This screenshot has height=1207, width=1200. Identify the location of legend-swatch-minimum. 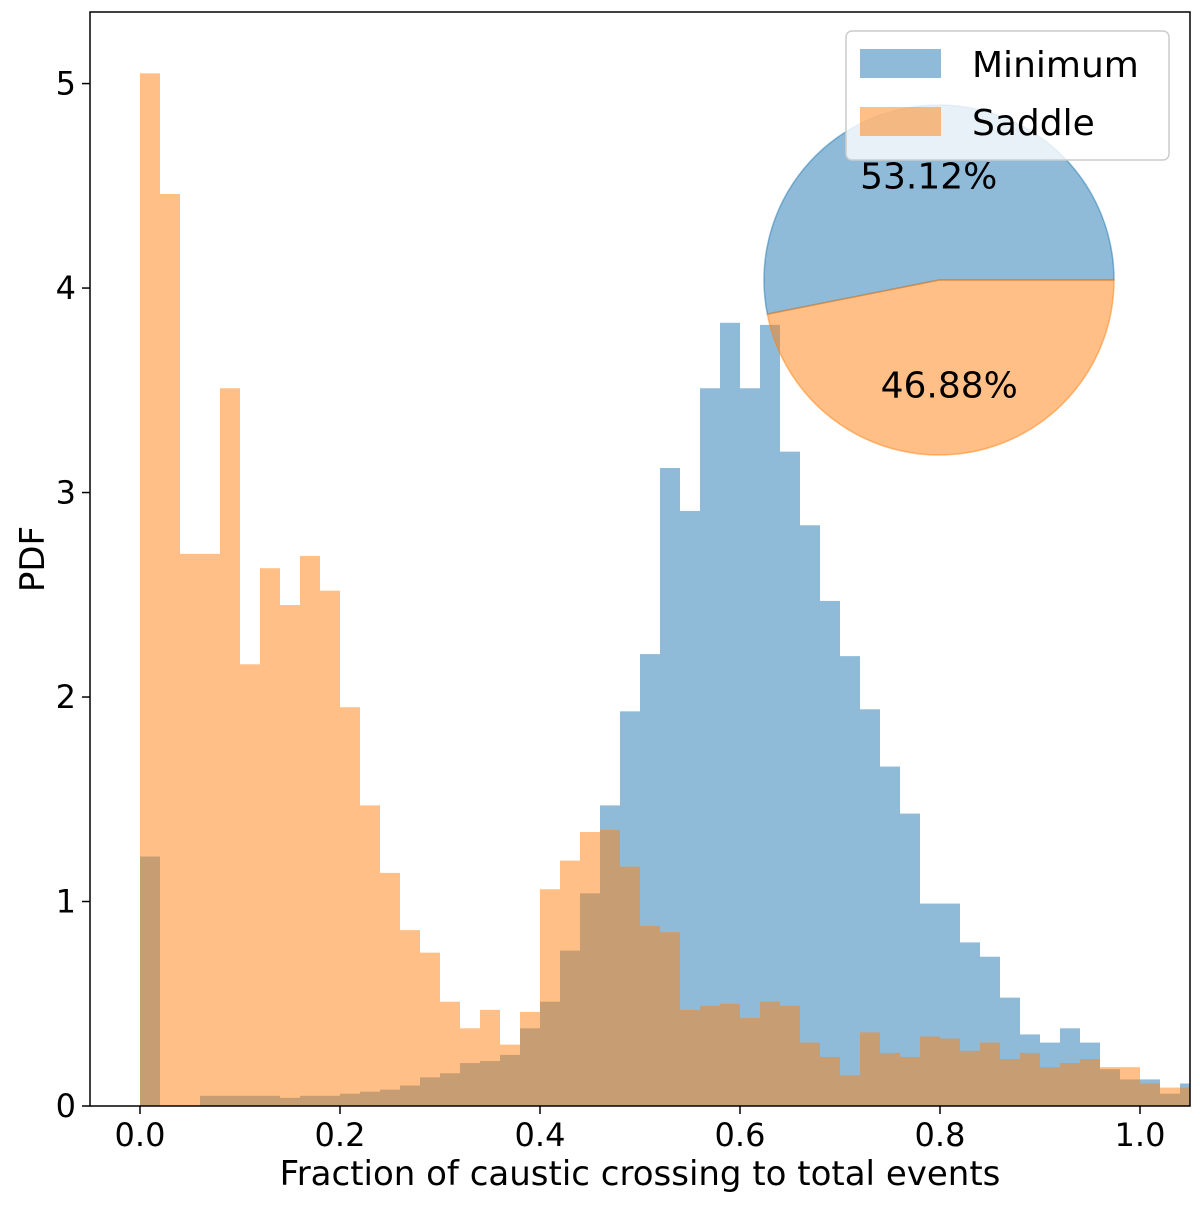
(900, 63).